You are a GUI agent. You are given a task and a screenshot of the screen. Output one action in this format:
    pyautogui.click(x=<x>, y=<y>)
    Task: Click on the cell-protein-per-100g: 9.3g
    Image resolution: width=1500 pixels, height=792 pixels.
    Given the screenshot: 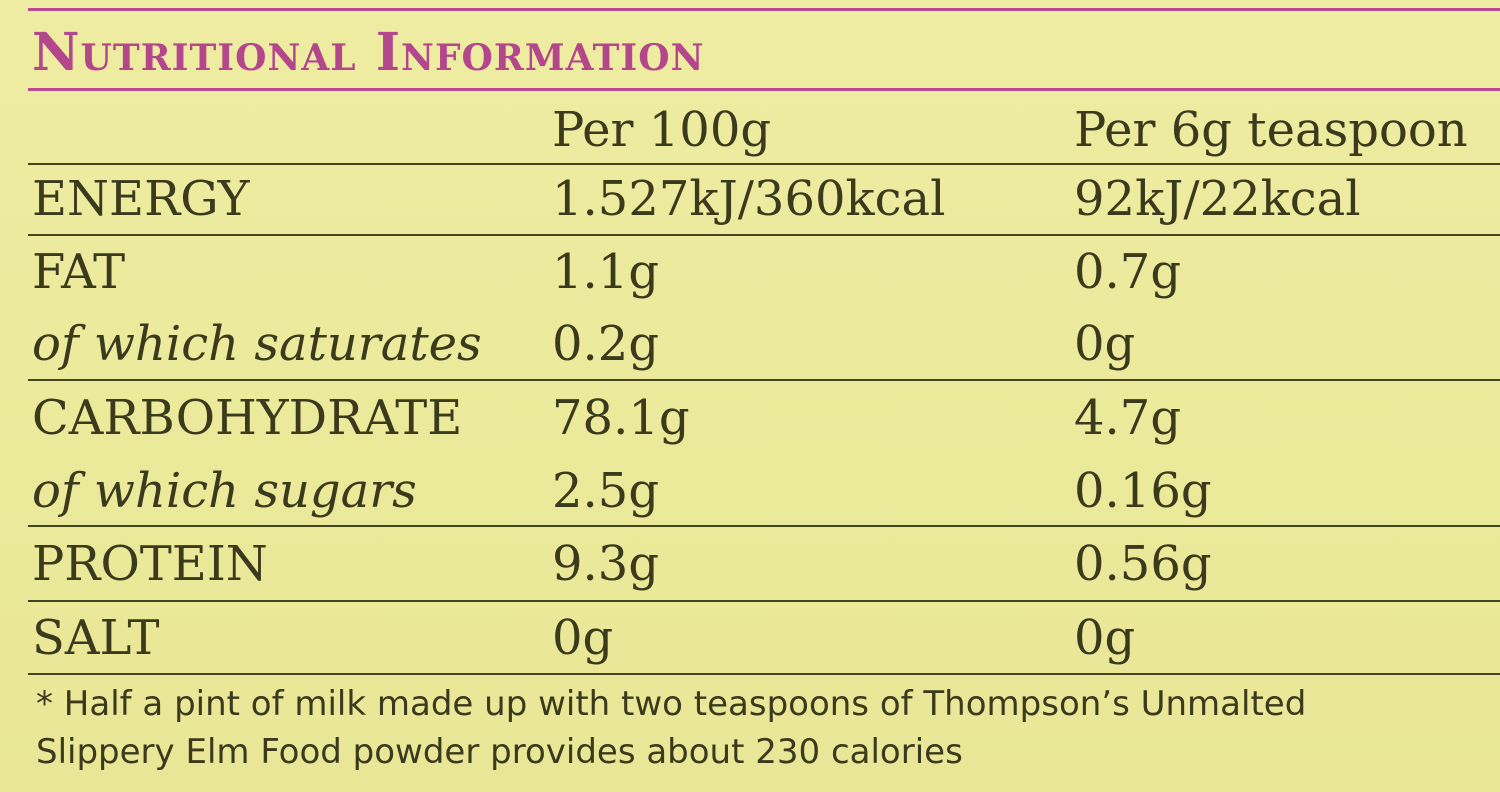 What is the action you would take?
    pyautogui.click(x=606, y=564)
    